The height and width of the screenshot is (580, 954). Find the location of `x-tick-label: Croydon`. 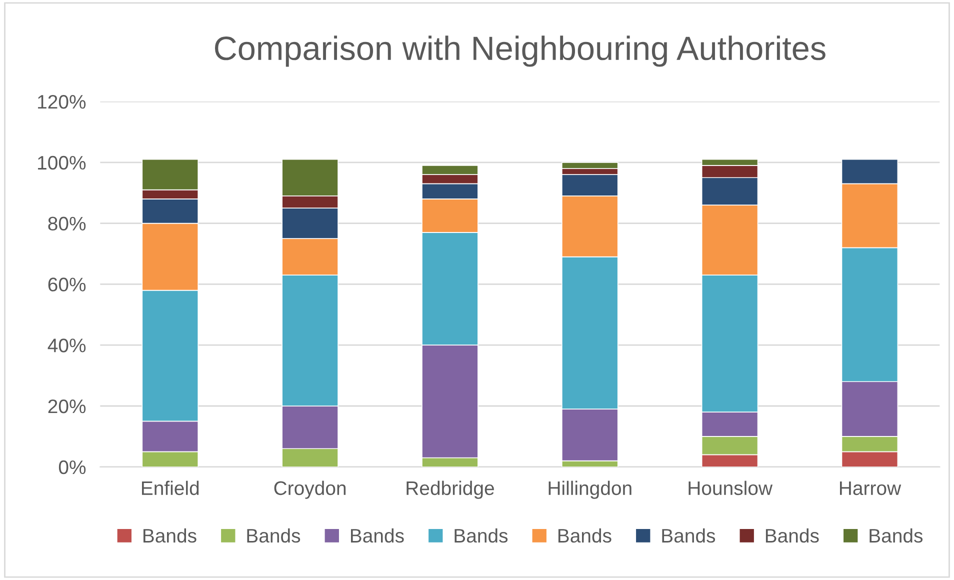

x-tick-label: Croydon is located at coordinates (310, 489).